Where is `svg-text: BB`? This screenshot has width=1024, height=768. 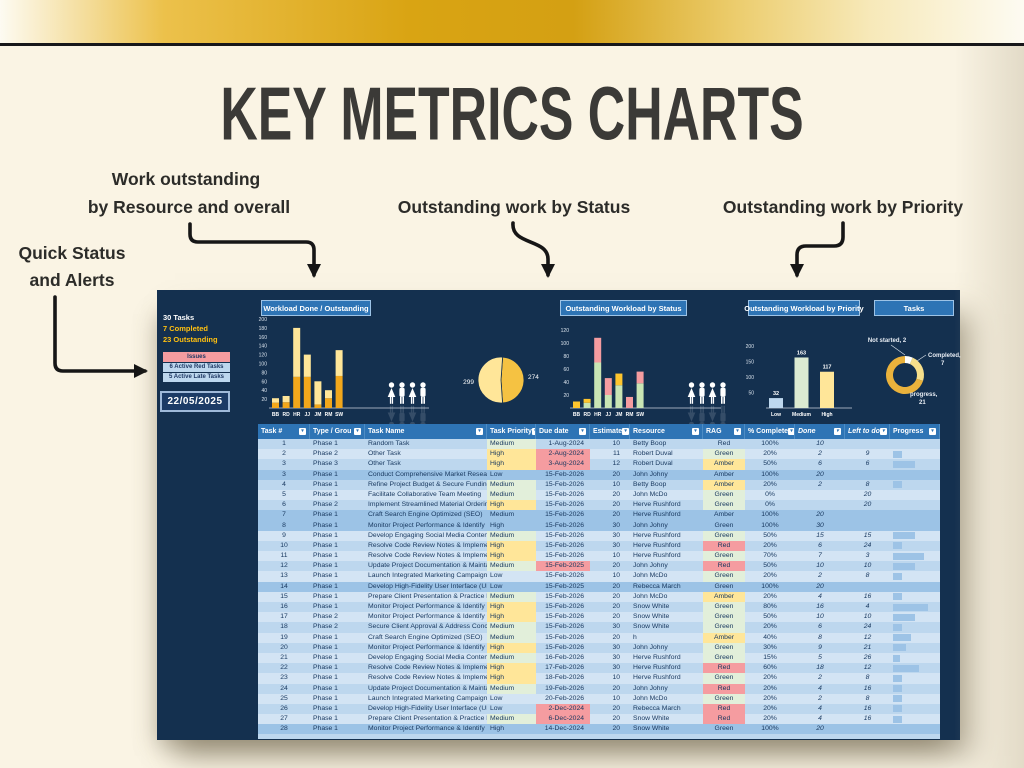
svg-text: BB is located at coordinates (577, 415).